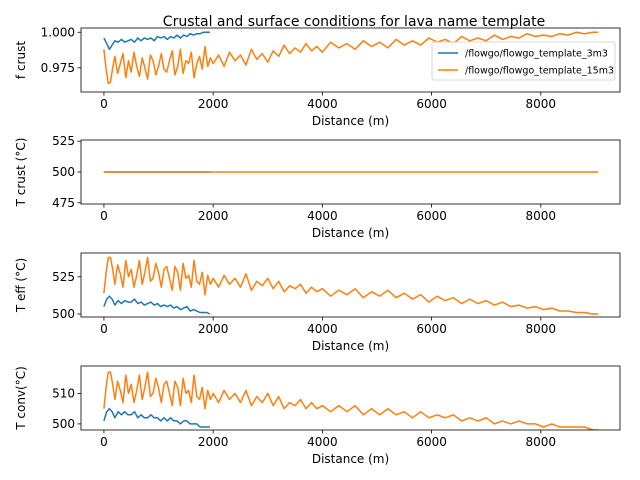 The width and height of the screenshot is (640, 480). What do you see at coordinates (63, 393) in the screenshot?
I see `y-tick-label: 510` at bounding box center [63, 393].